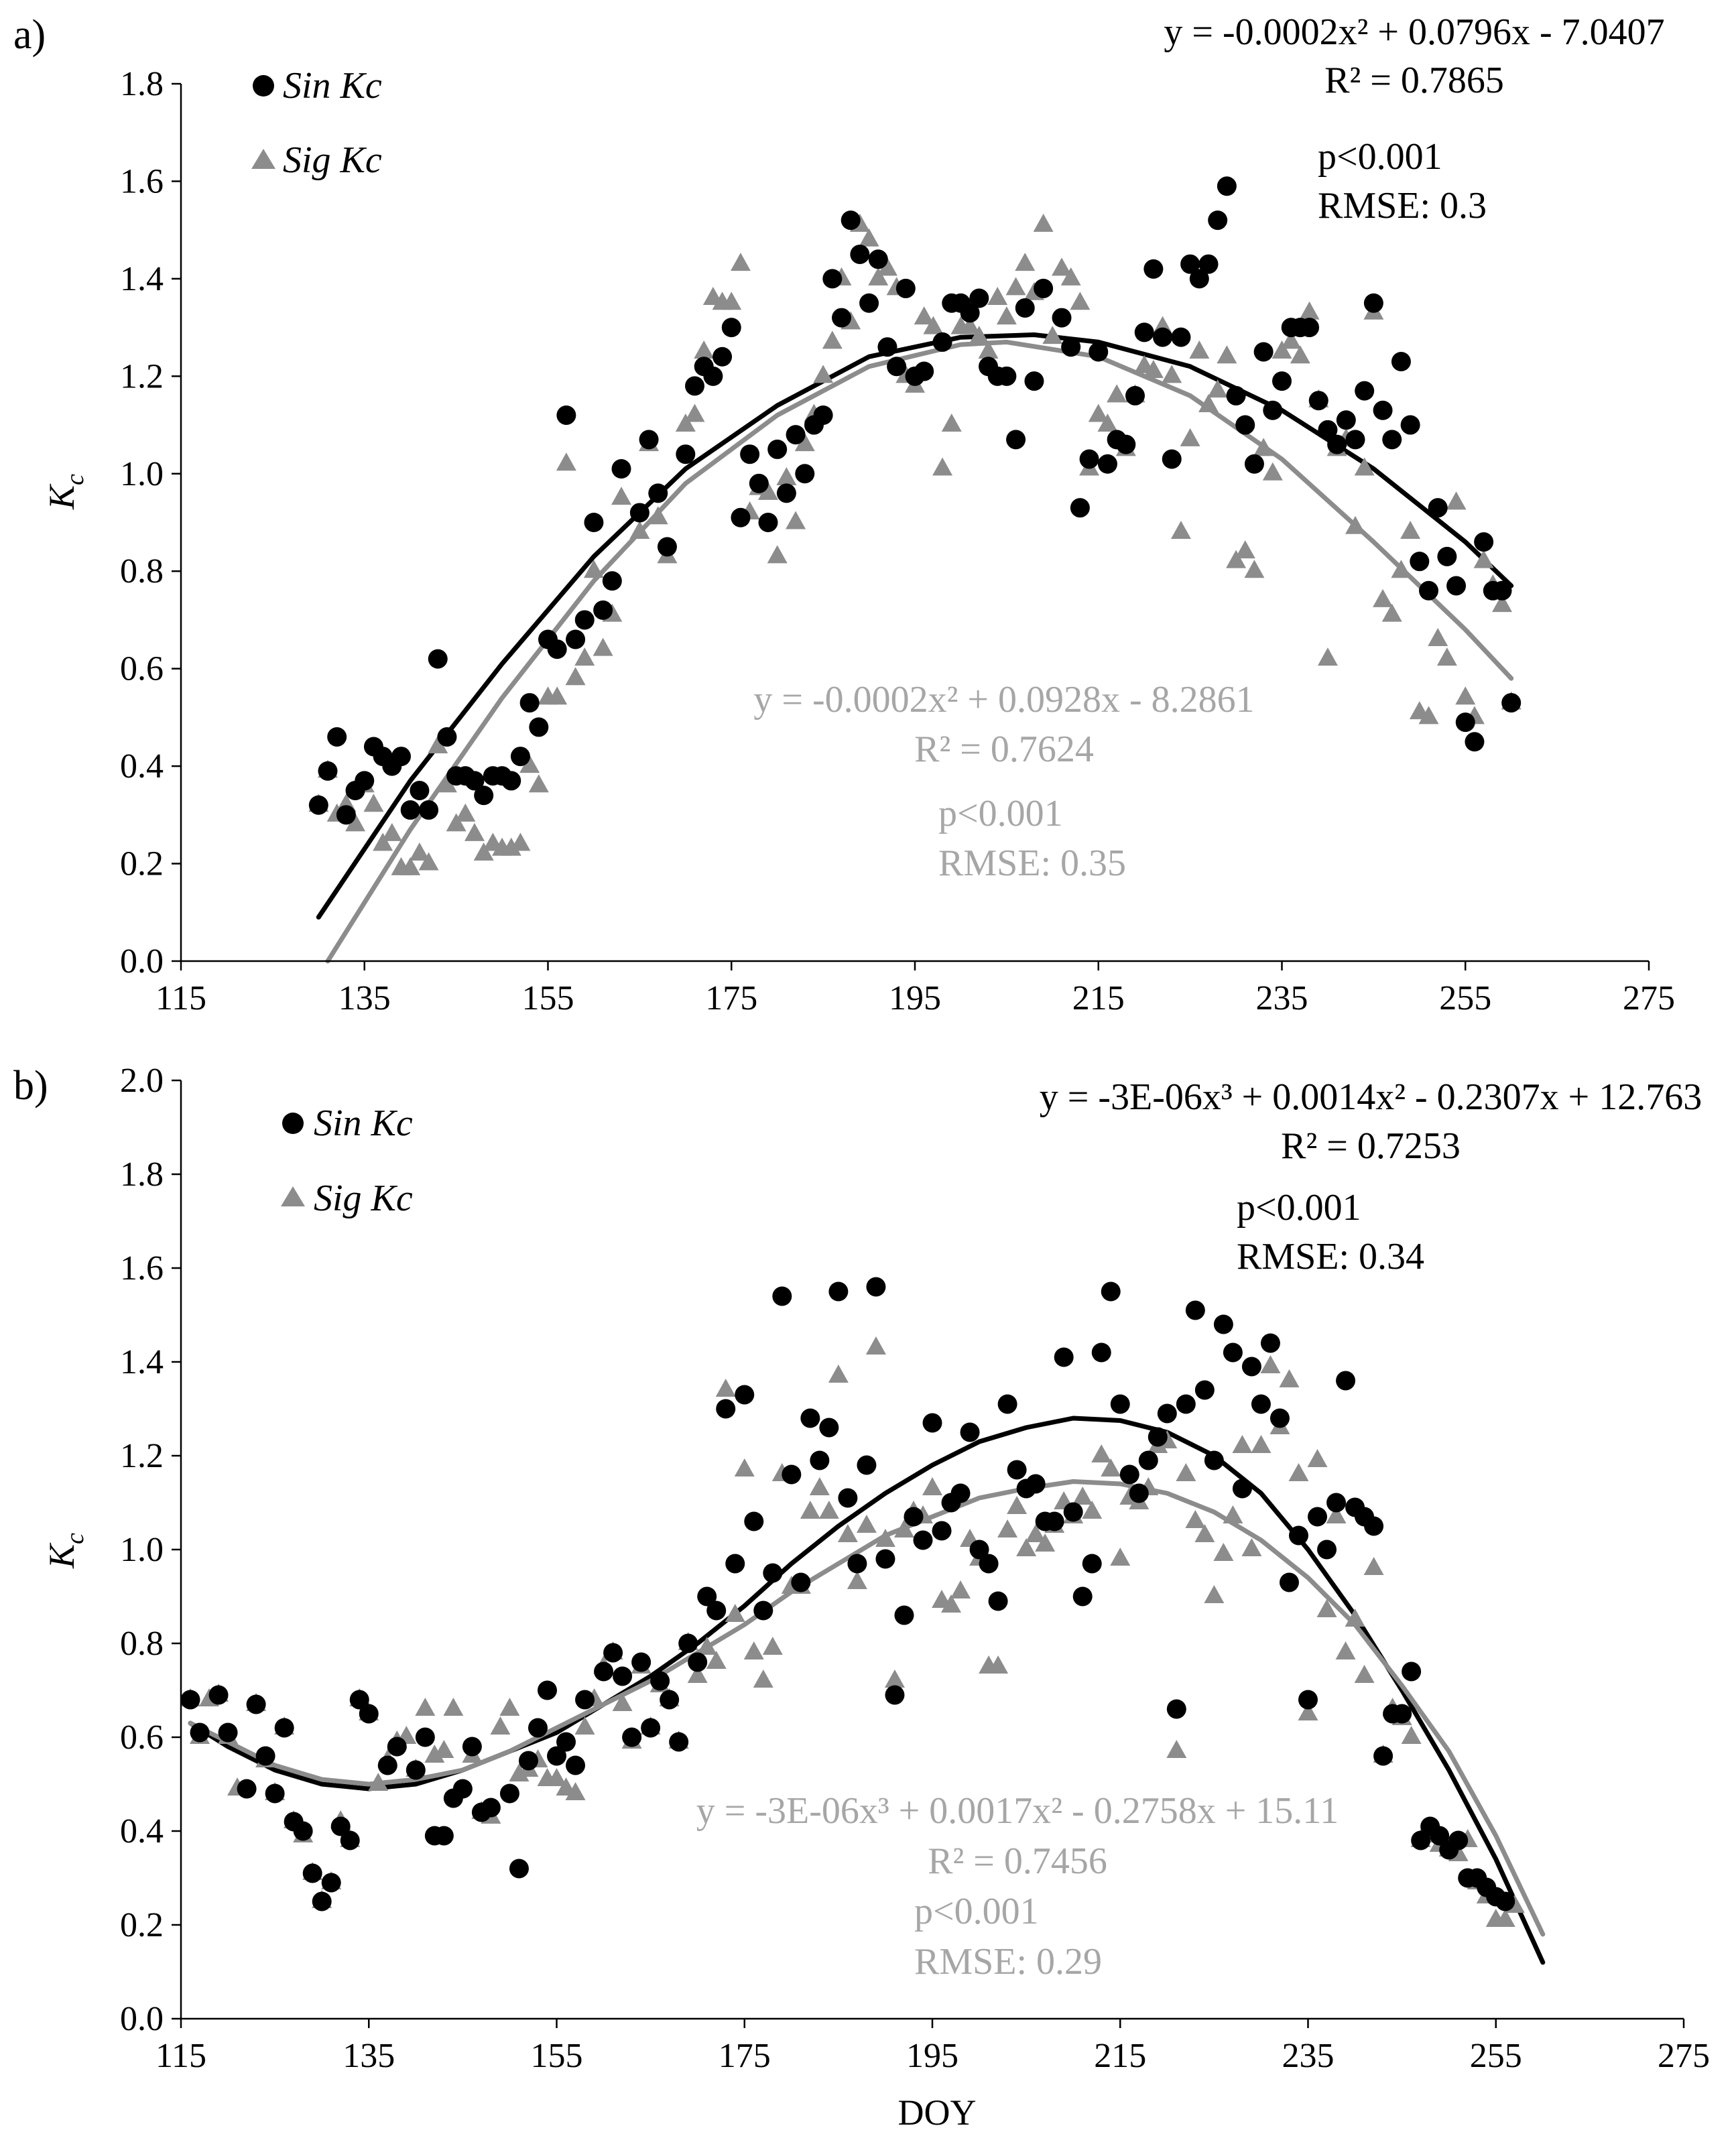 The height and width of the screenshot is (2136, 1736). What do you see at coordinates (364, 1123) in the screenshot?
I see `panel-b-legend-sin: Sin Kc` at bounding box center [364, 1123].